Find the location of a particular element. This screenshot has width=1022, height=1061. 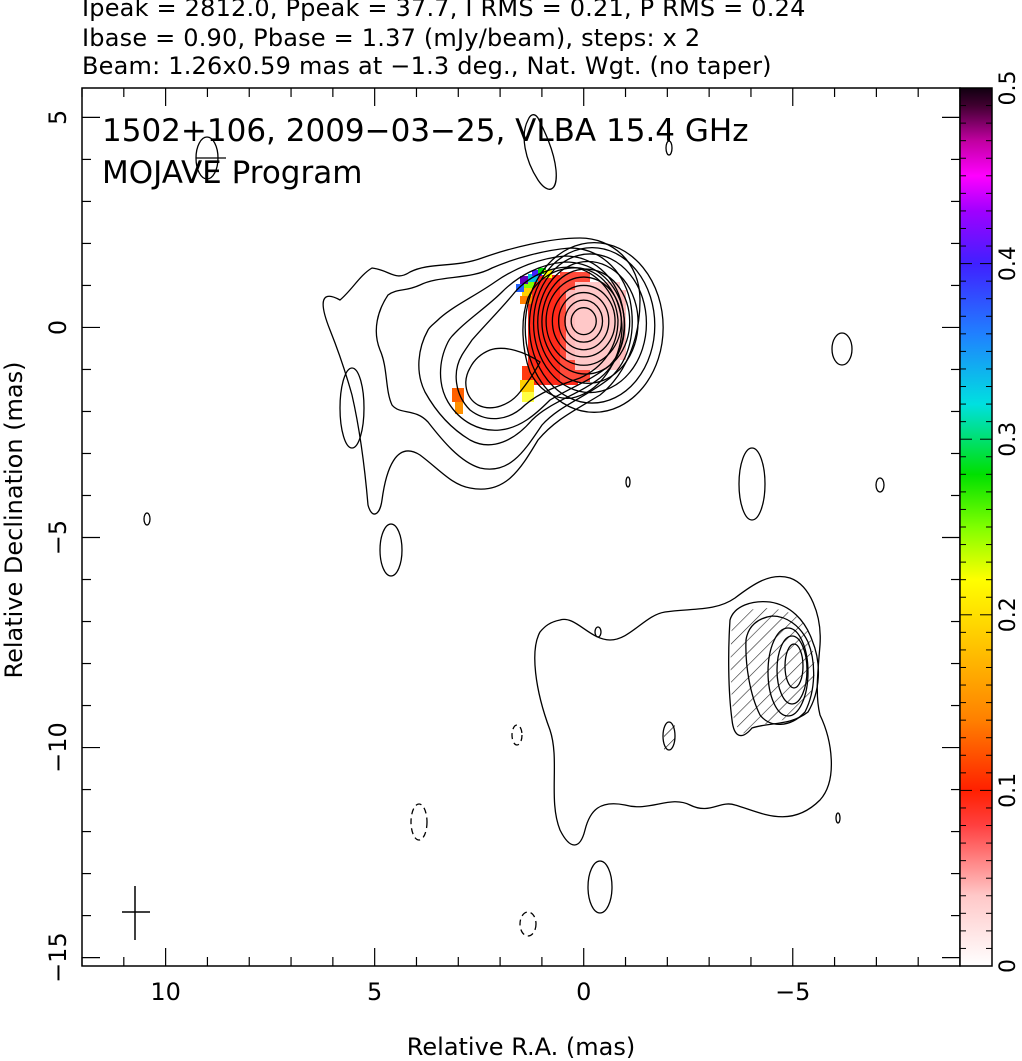

core-contours is located at coordinates (594, 327).